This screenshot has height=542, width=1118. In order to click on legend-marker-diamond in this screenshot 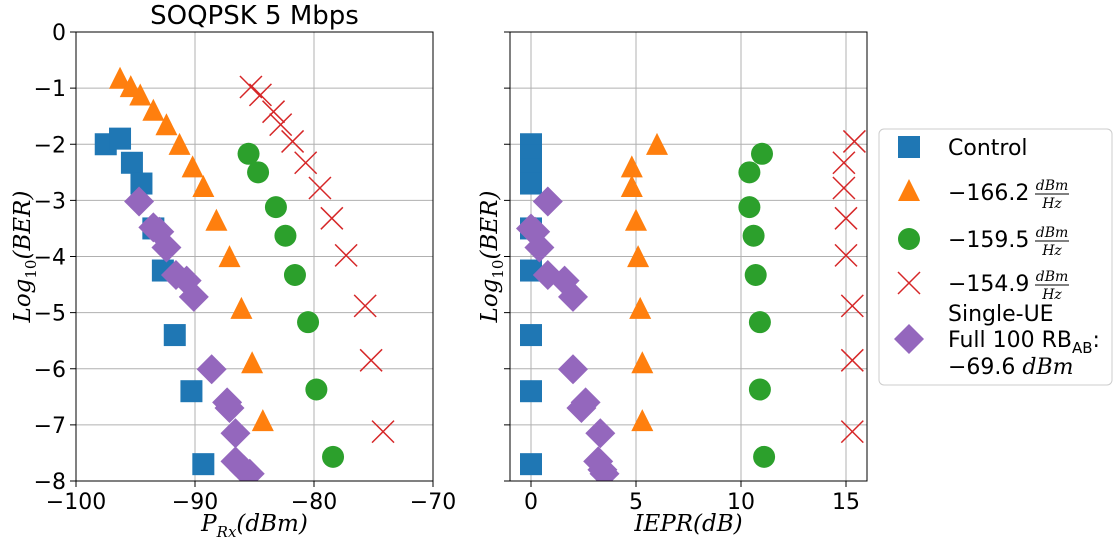, I will do `click(909, 339)`.